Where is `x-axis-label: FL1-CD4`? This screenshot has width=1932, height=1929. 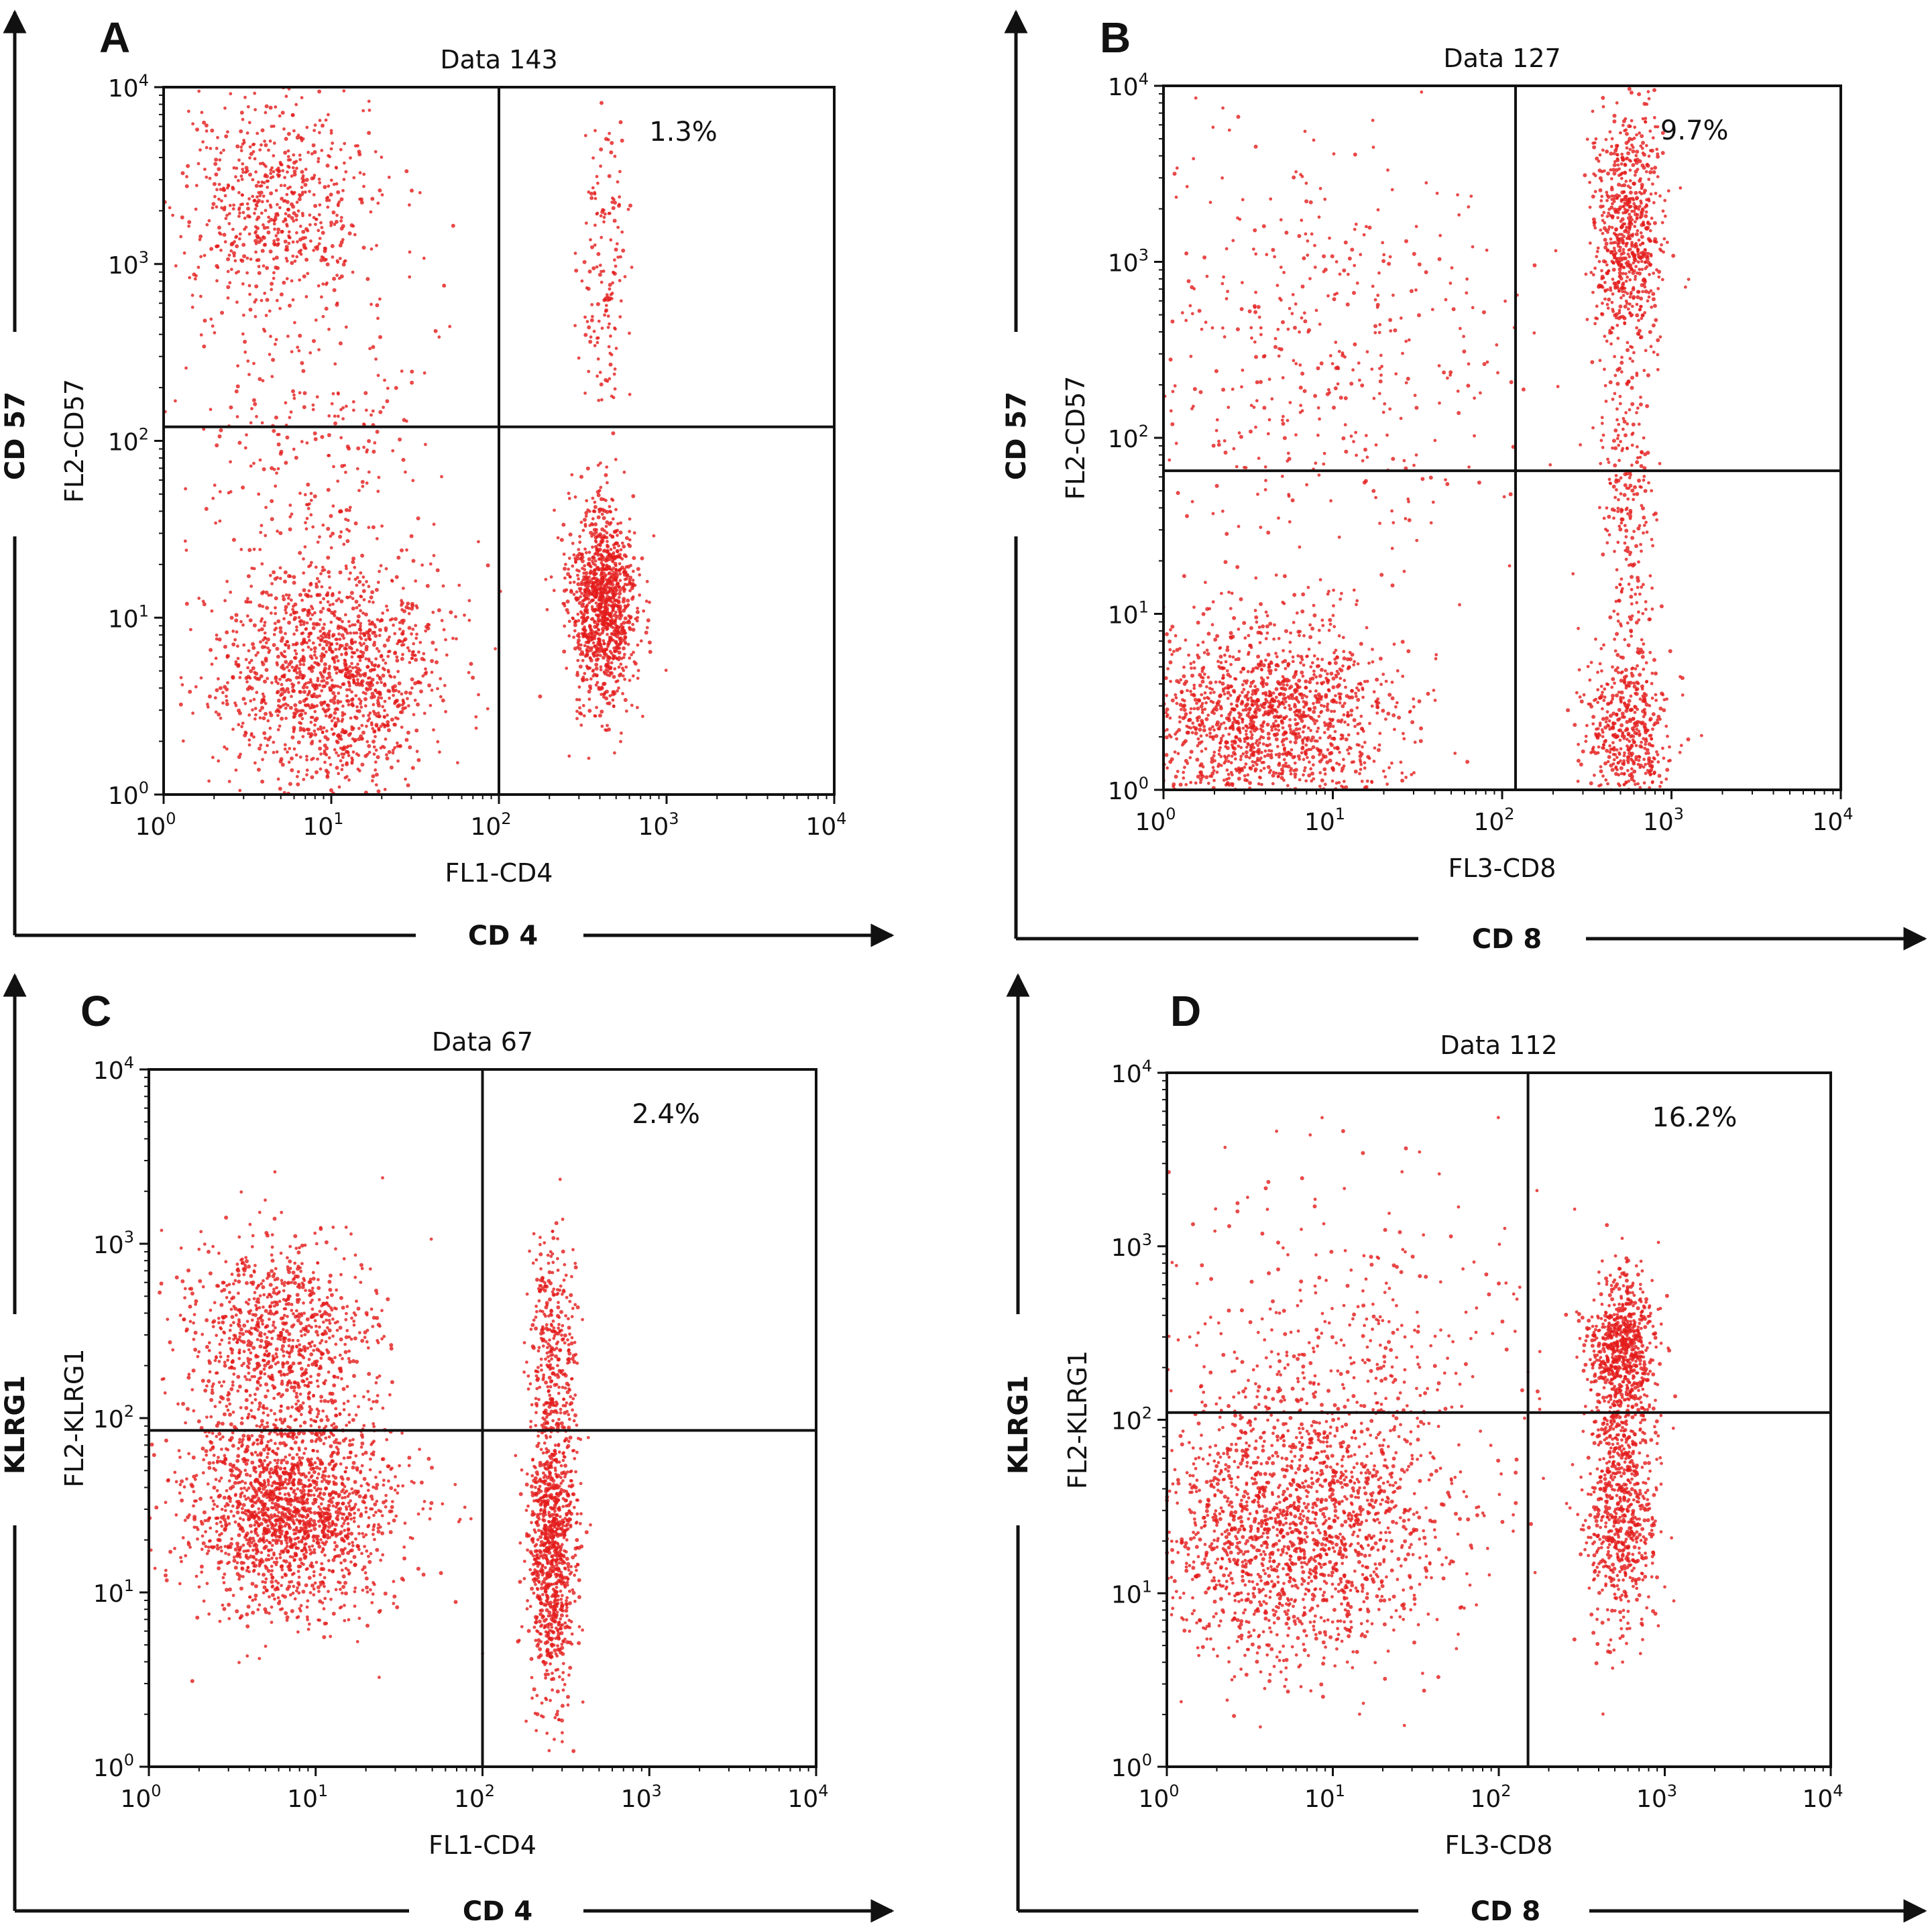
x-axis-label: FL1-CD4 is located at coordinates (499, 873).